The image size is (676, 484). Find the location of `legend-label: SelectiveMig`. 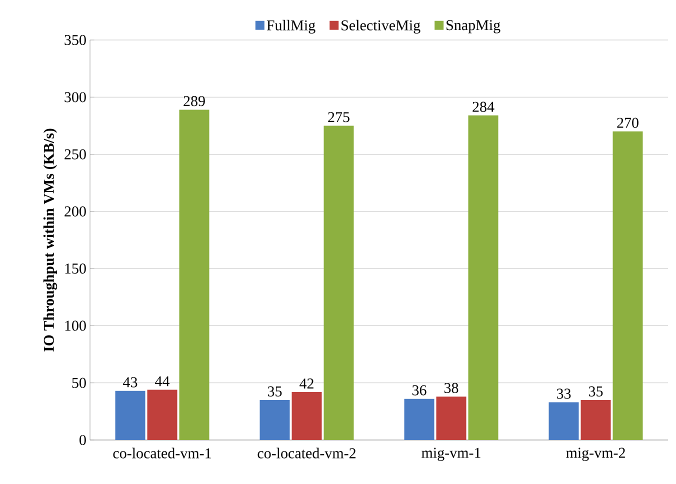

legend-label: SelectiveMig is located at coordinates (381, 27).